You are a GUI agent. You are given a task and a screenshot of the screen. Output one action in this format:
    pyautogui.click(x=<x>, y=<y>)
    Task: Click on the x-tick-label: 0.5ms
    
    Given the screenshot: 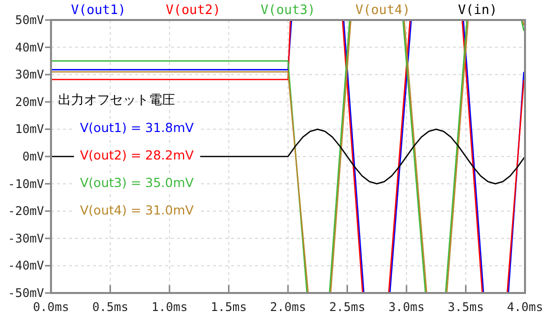 What is the action you would take?
    pyautogui.click(x=110, y=307)
    